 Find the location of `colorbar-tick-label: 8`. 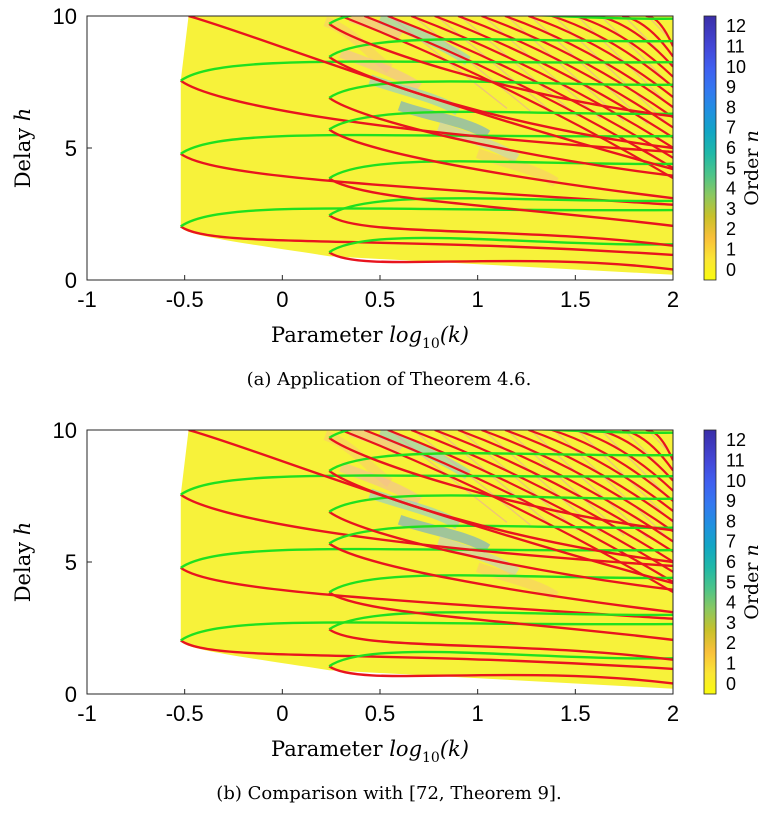

colorbar-tick-label: 8 is located at coordinates (731, 521).